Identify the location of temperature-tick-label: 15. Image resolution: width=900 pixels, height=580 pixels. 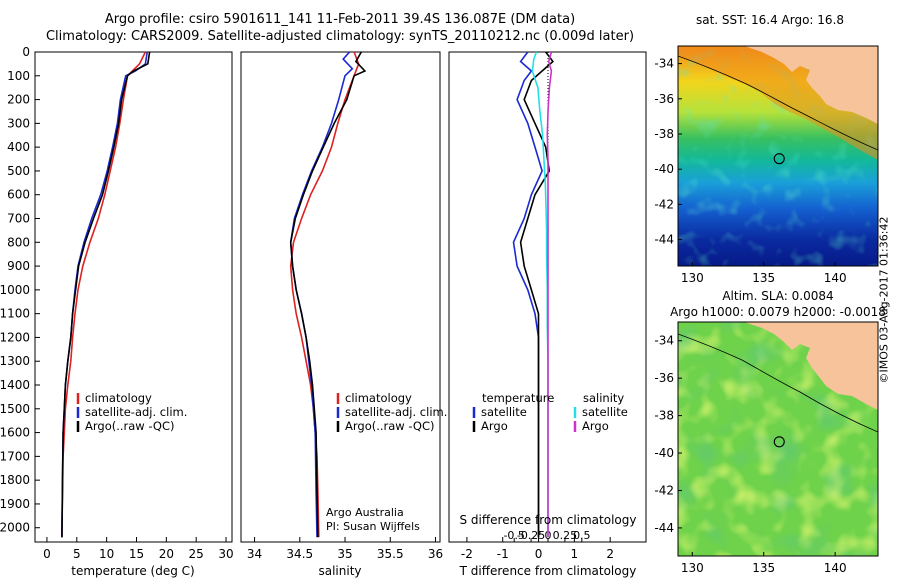
(136, 554).